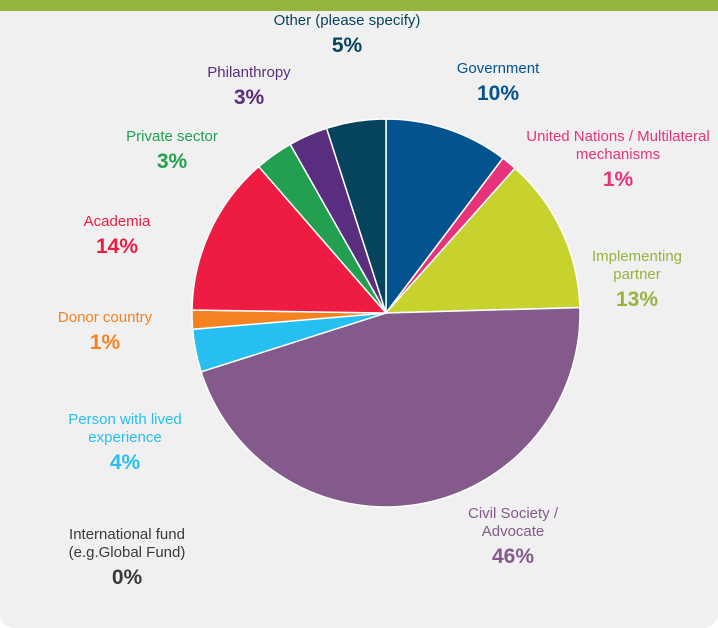 This screenshot has width=718, height=628. Describe the element at coordinates (356, 216) in the screenshot. I see `pie-slice-other-please-specify` at that location.